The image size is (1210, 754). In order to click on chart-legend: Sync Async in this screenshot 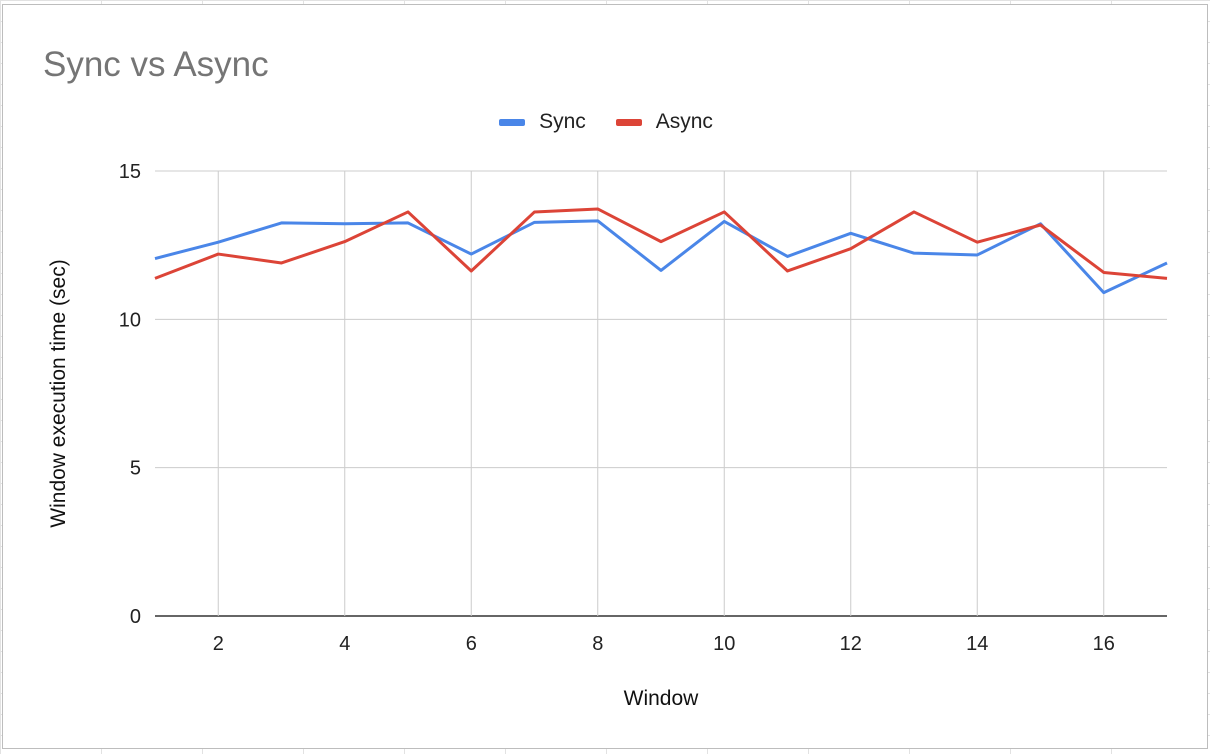, I will do `click(606, 122)`.